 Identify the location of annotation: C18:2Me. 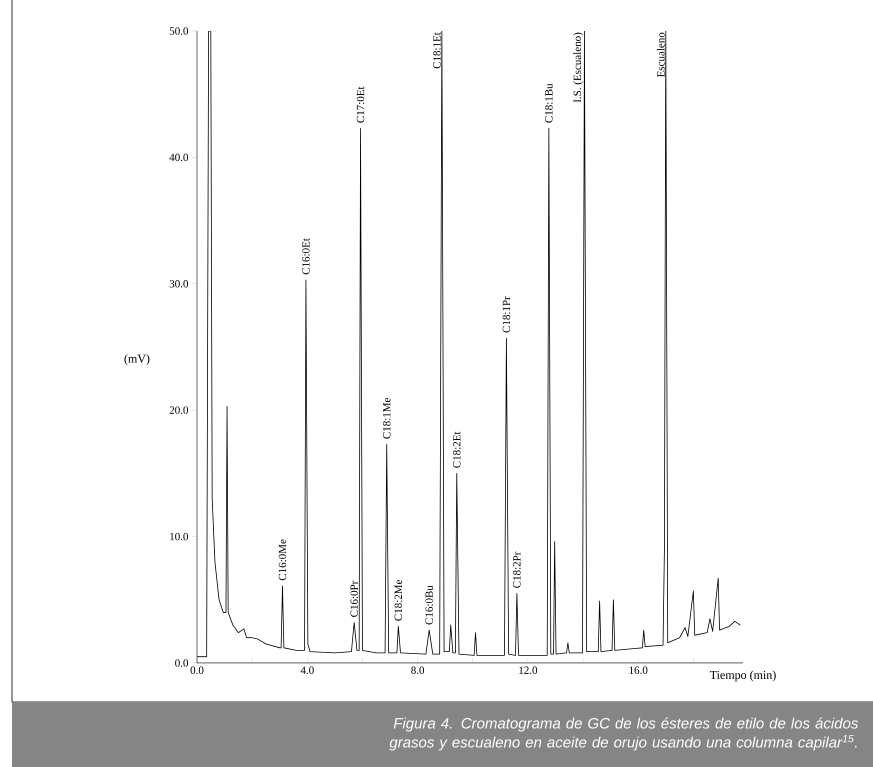
(398, 600).